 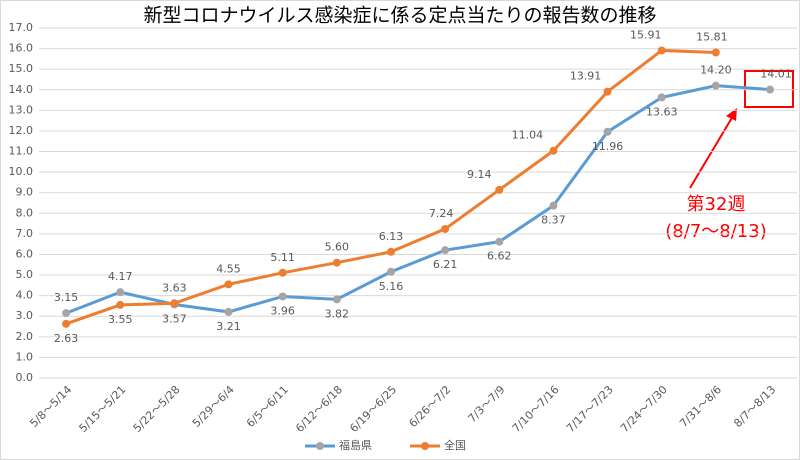 What do you see at coordinates (66, 297) in the screenshot?
I see `data-label: 3.15` at bounding box center [66, 297].